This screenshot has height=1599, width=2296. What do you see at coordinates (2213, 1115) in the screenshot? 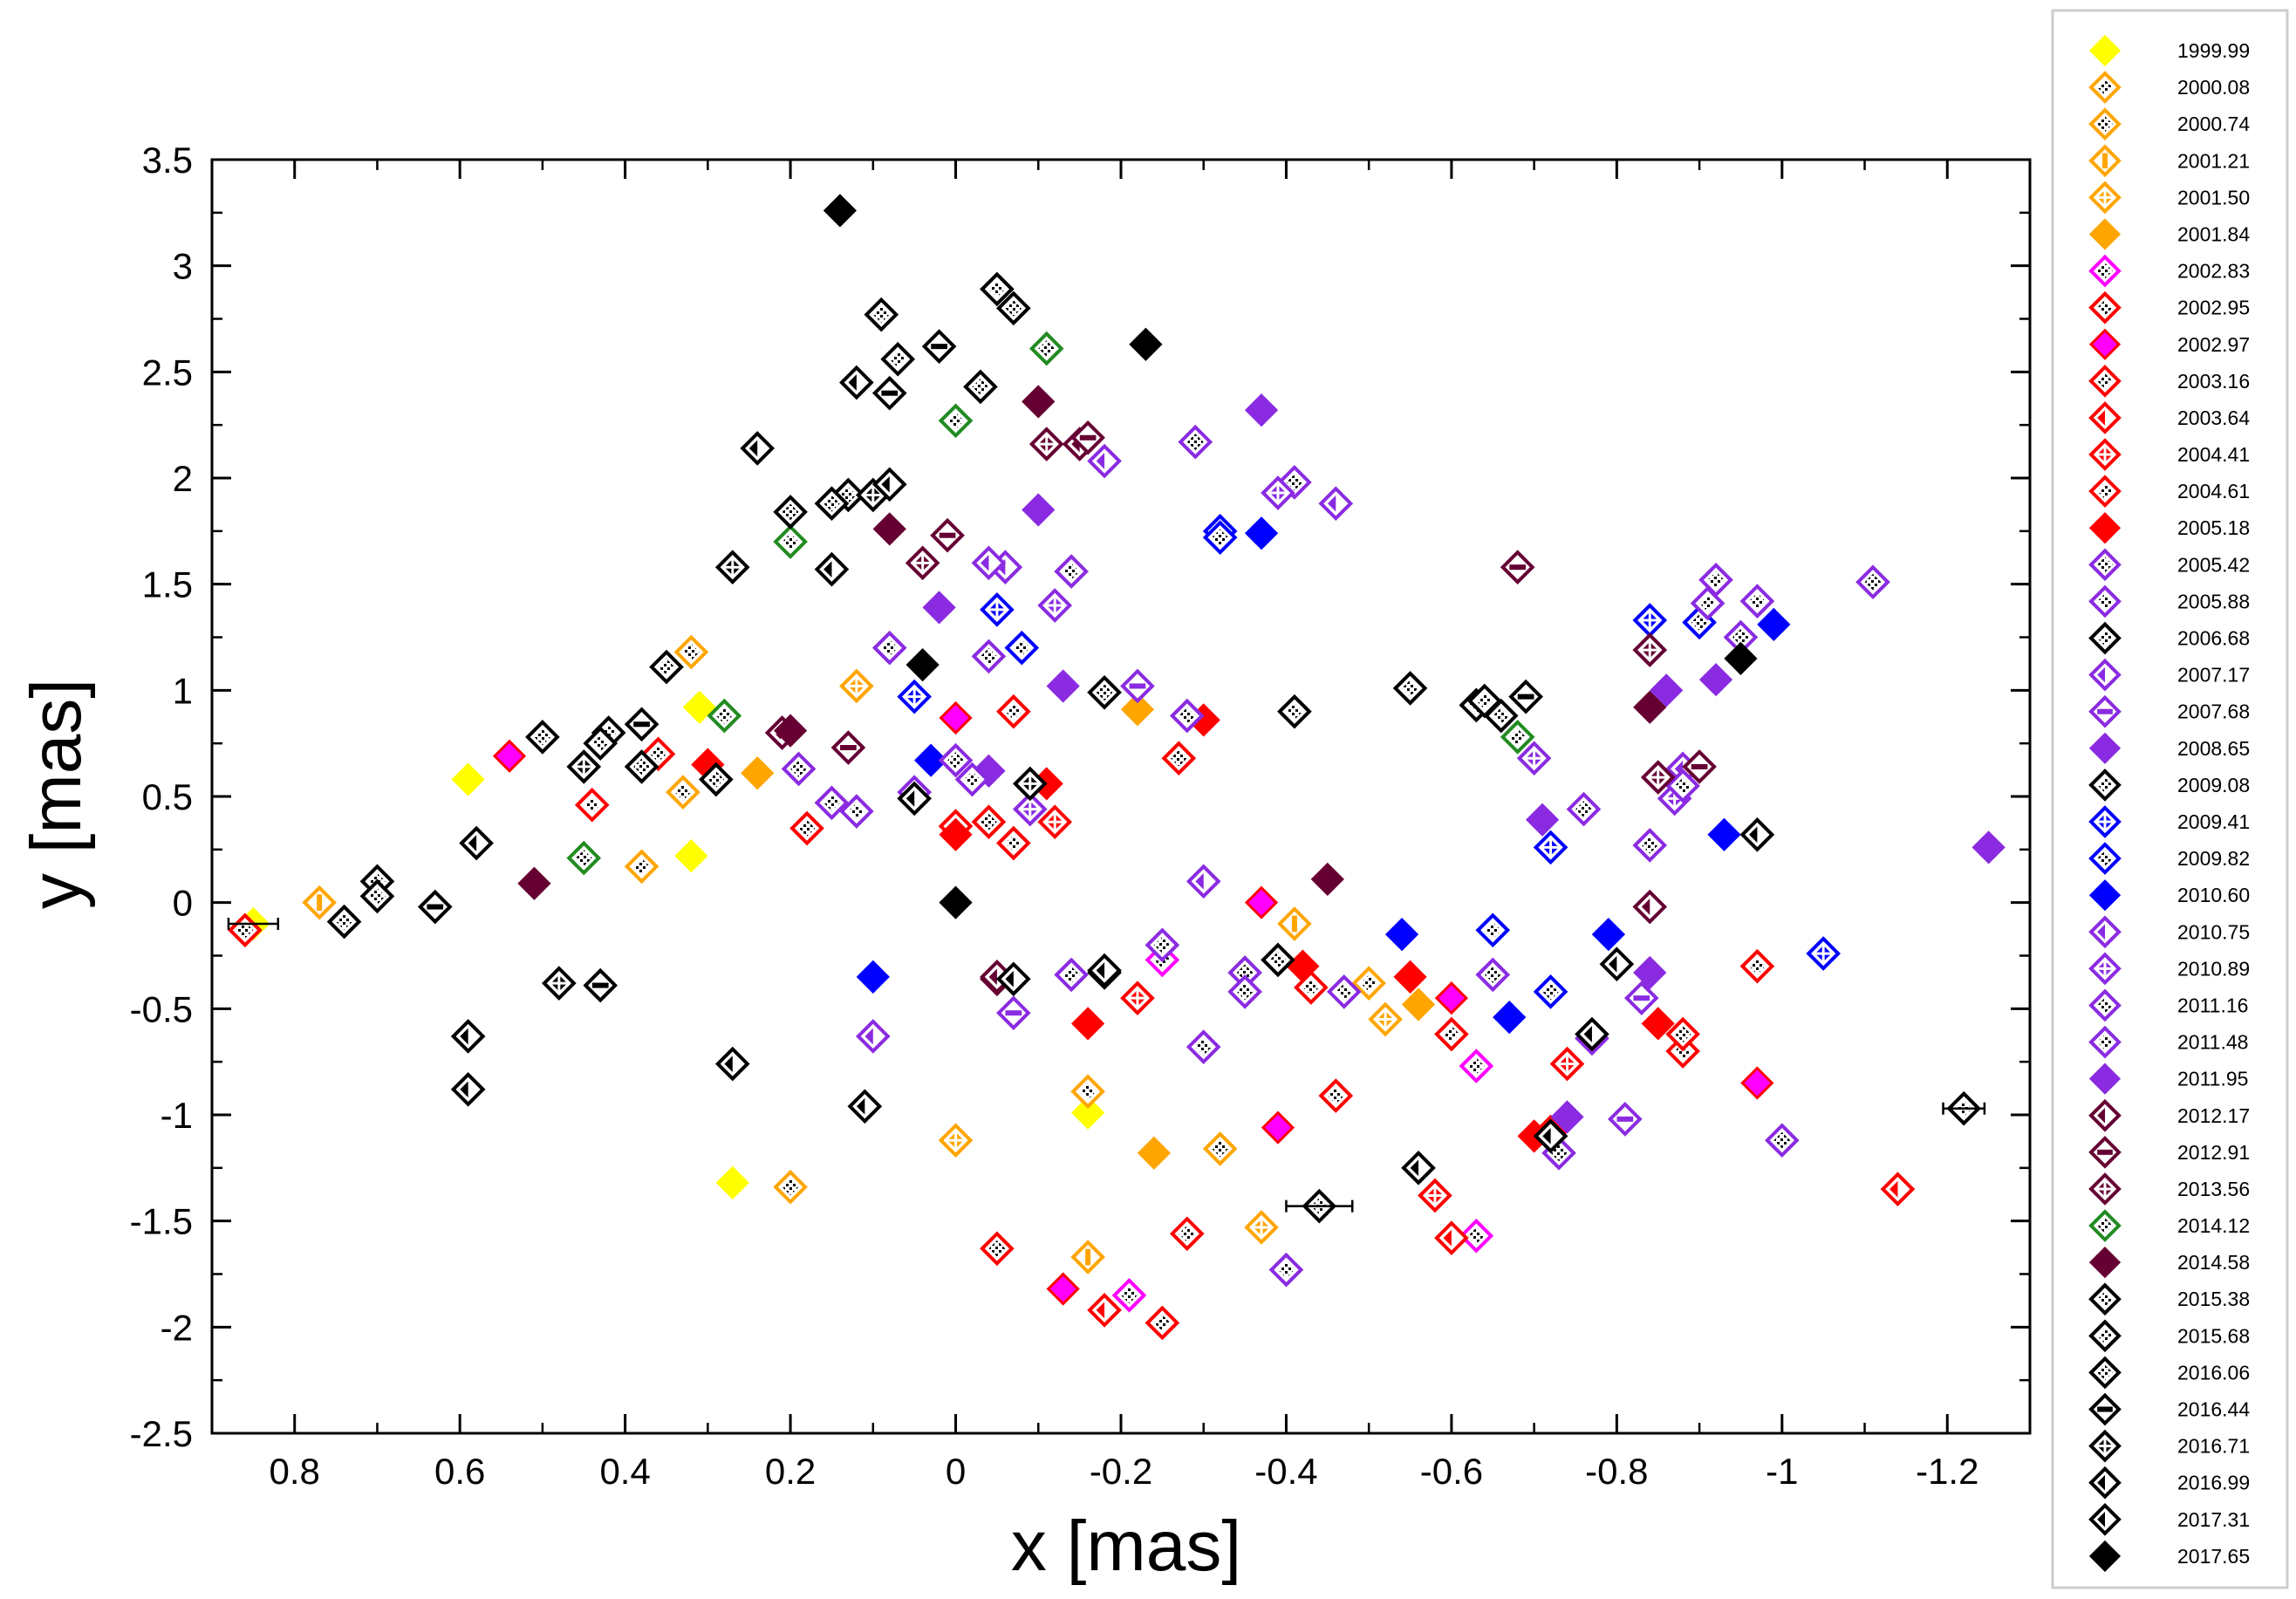
I see `legend-label: 2012.17` at bounding box center [2213, 1115].